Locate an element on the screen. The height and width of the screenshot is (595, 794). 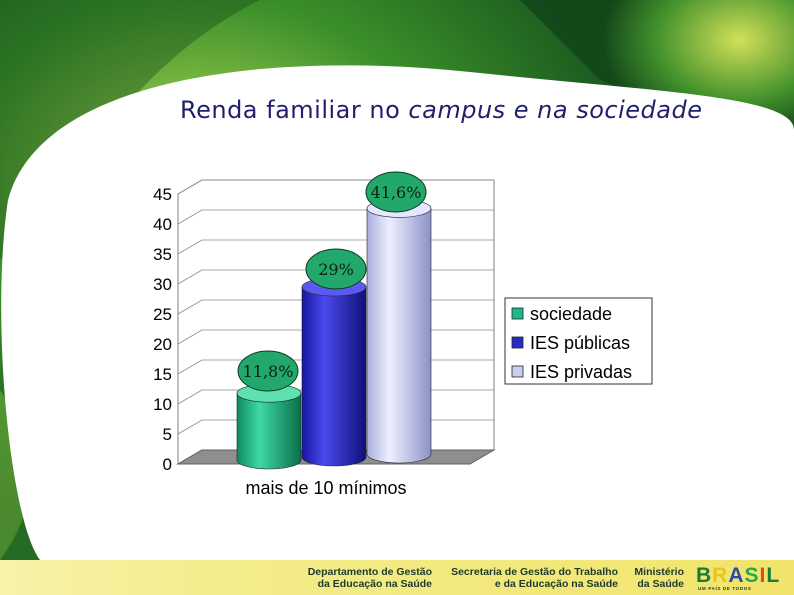
y-tick-label: 45 is located at coordinates (162, 194).